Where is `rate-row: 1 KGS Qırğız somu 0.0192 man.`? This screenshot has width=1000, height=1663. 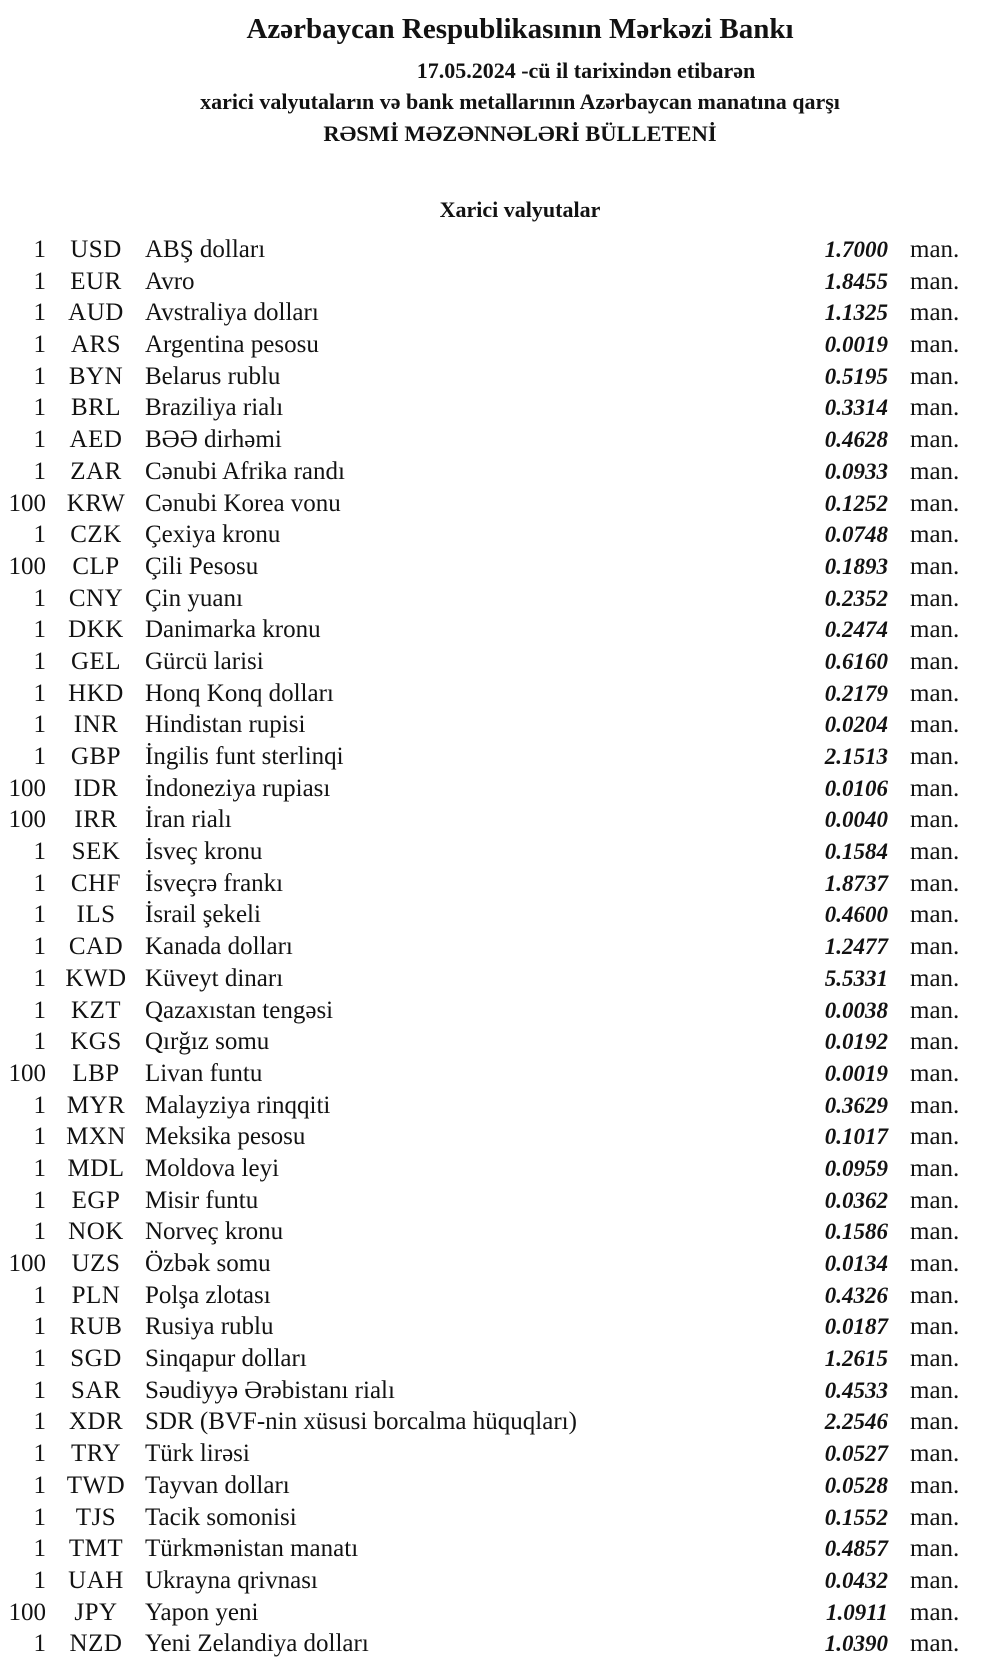
rate-row: 1 KGS Qırğız somu 0.0192 man. is located at coordinates (500, 1042).